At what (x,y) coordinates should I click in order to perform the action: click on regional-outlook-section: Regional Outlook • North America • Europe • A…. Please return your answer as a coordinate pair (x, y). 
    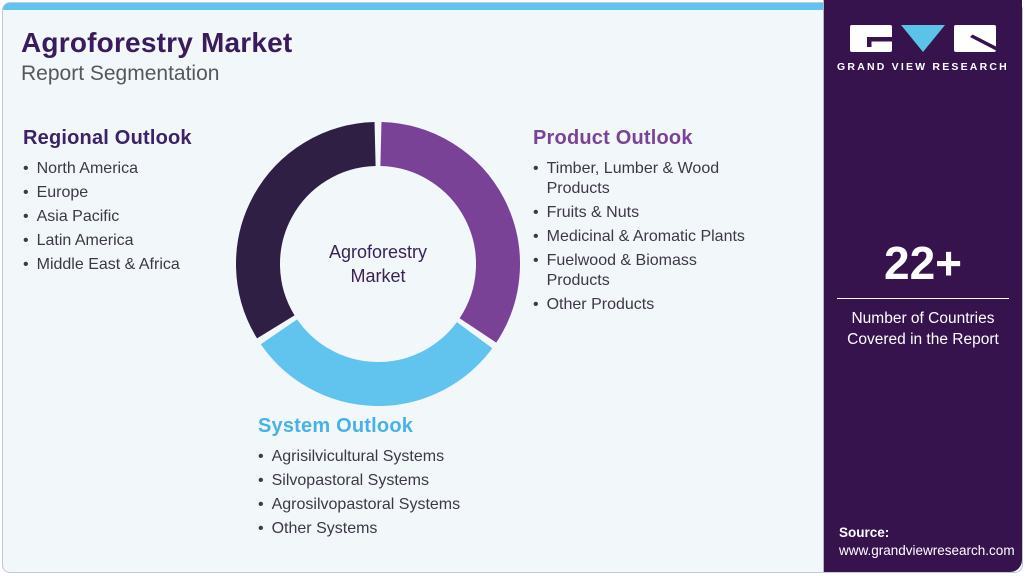
    Looking at the image, I should click on (107, 202).